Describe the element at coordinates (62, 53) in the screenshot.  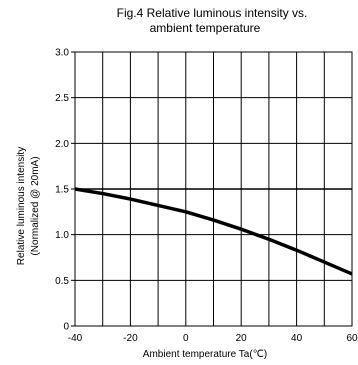
I see `y-tick-label-6: 3.0` at that location.